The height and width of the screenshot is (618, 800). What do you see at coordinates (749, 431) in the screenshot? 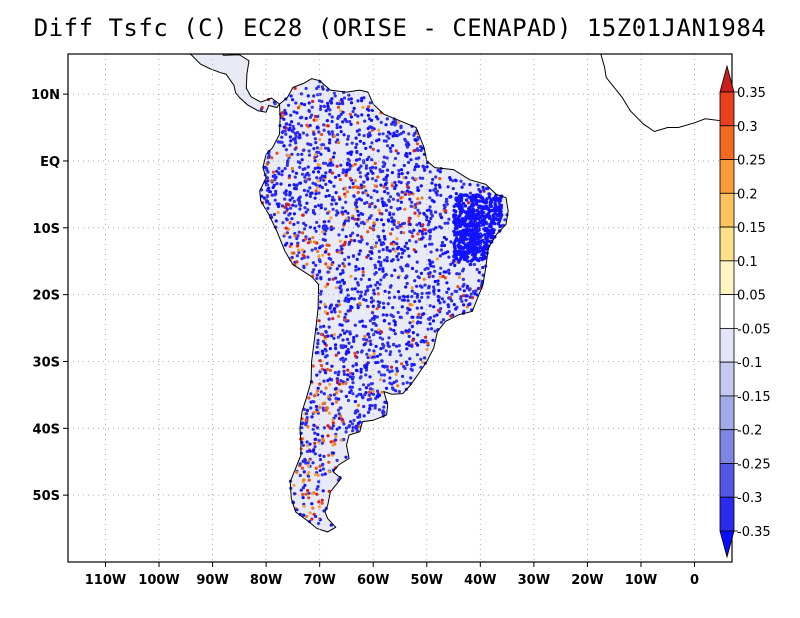
I see `colorbar-label: -0.2` at bounding box center [749, 431].